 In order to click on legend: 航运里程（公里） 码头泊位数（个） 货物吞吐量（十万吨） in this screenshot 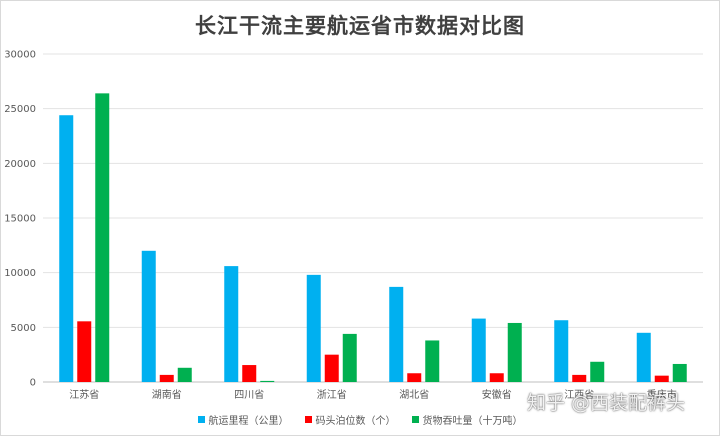, I will do `click(360, 419)`.